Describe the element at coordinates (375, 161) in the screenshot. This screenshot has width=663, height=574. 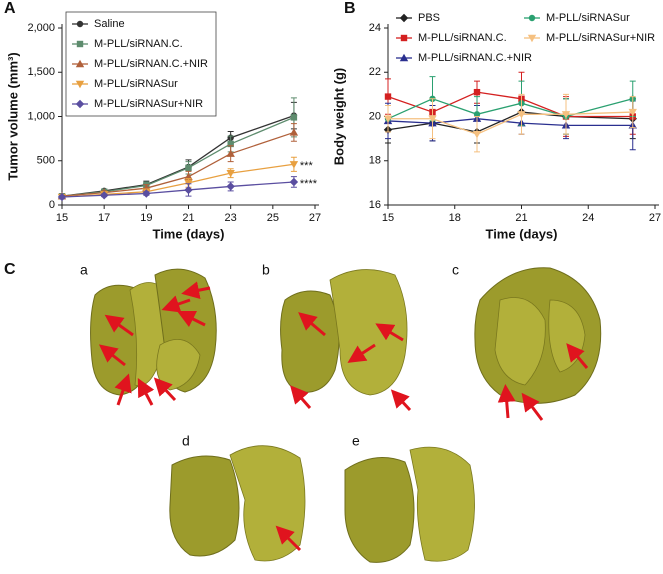
I see `y-tick-label: 18` at that location.